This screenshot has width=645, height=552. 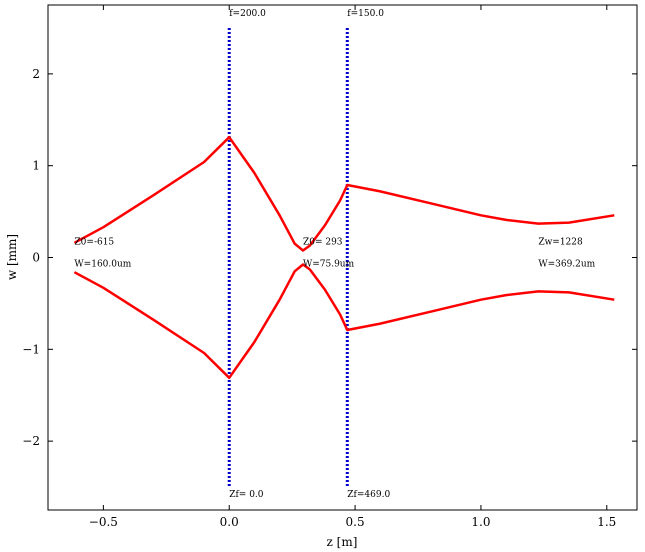 I want to click on x-tick-label: 1.0, so click(x=480, y=522).